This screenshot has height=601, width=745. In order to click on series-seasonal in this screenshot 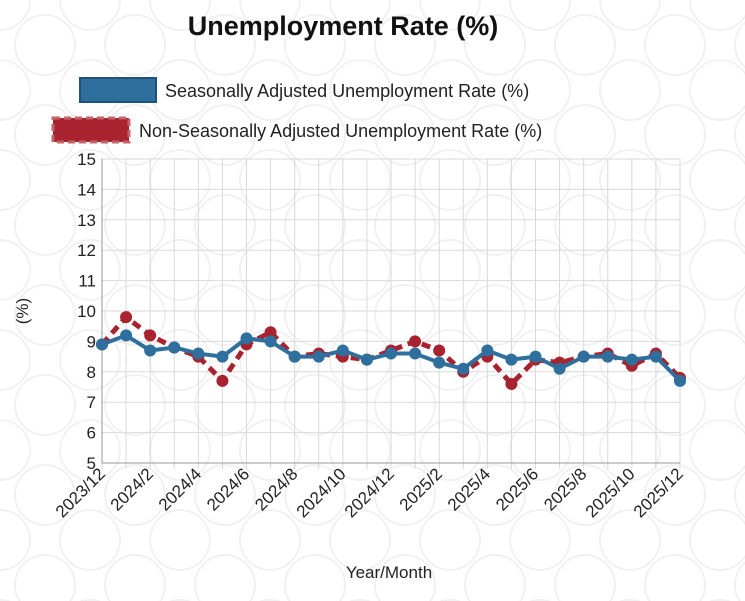, I will do `click(391, 358)`.